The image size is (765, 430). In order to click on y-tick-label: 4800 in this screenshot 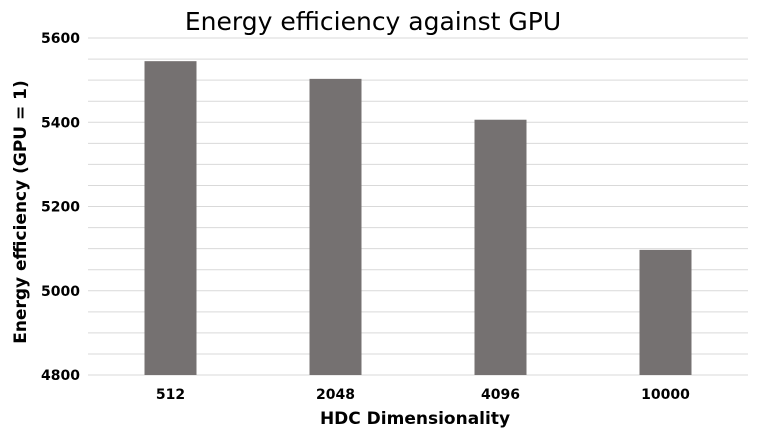, I will do `click(60, 376)`.